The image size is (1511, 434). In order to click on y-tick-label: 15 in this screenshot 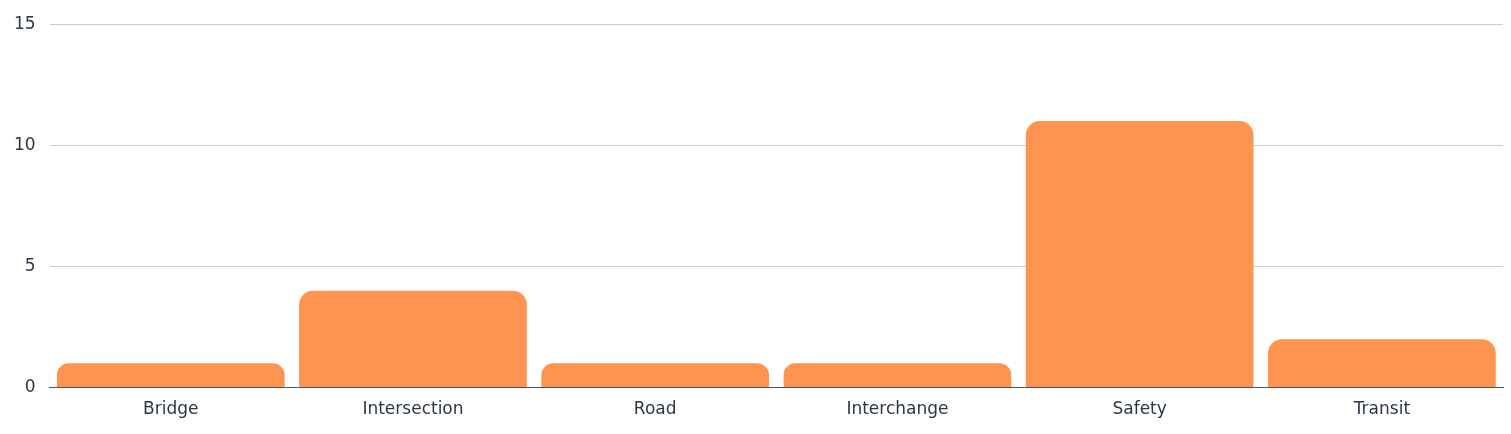, I will do `click(24, 22)`.